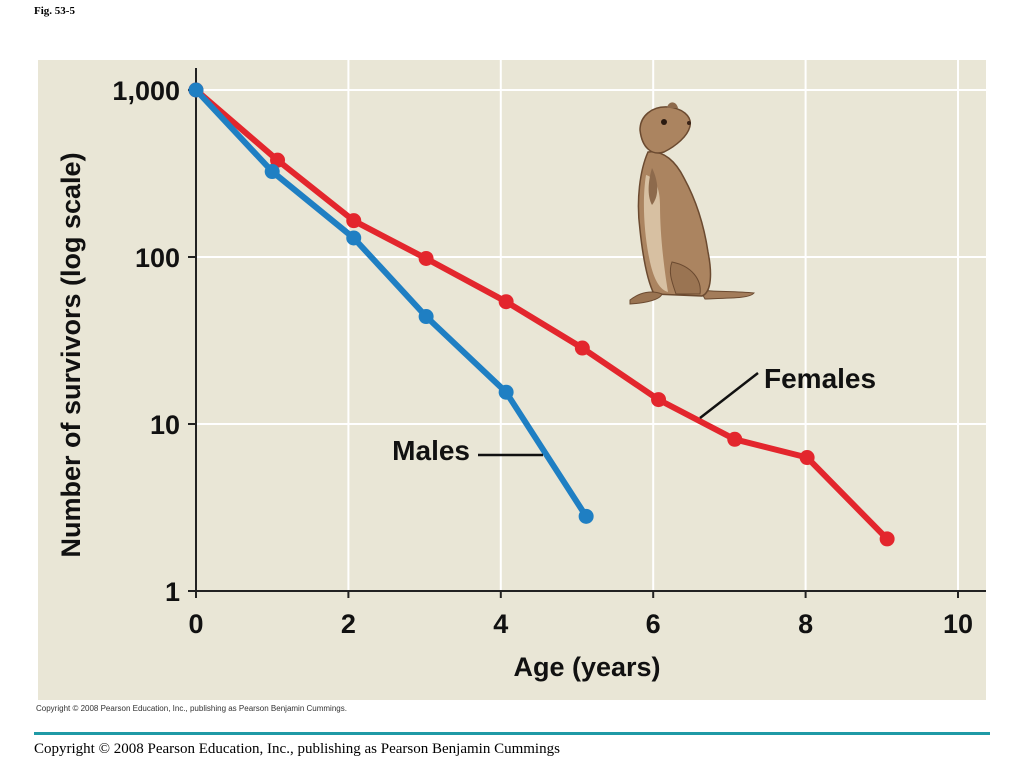 Image resolution: width=1024 pixels, height=768 pixels. I want to click on annotations: Females Males, so click(634, 414).